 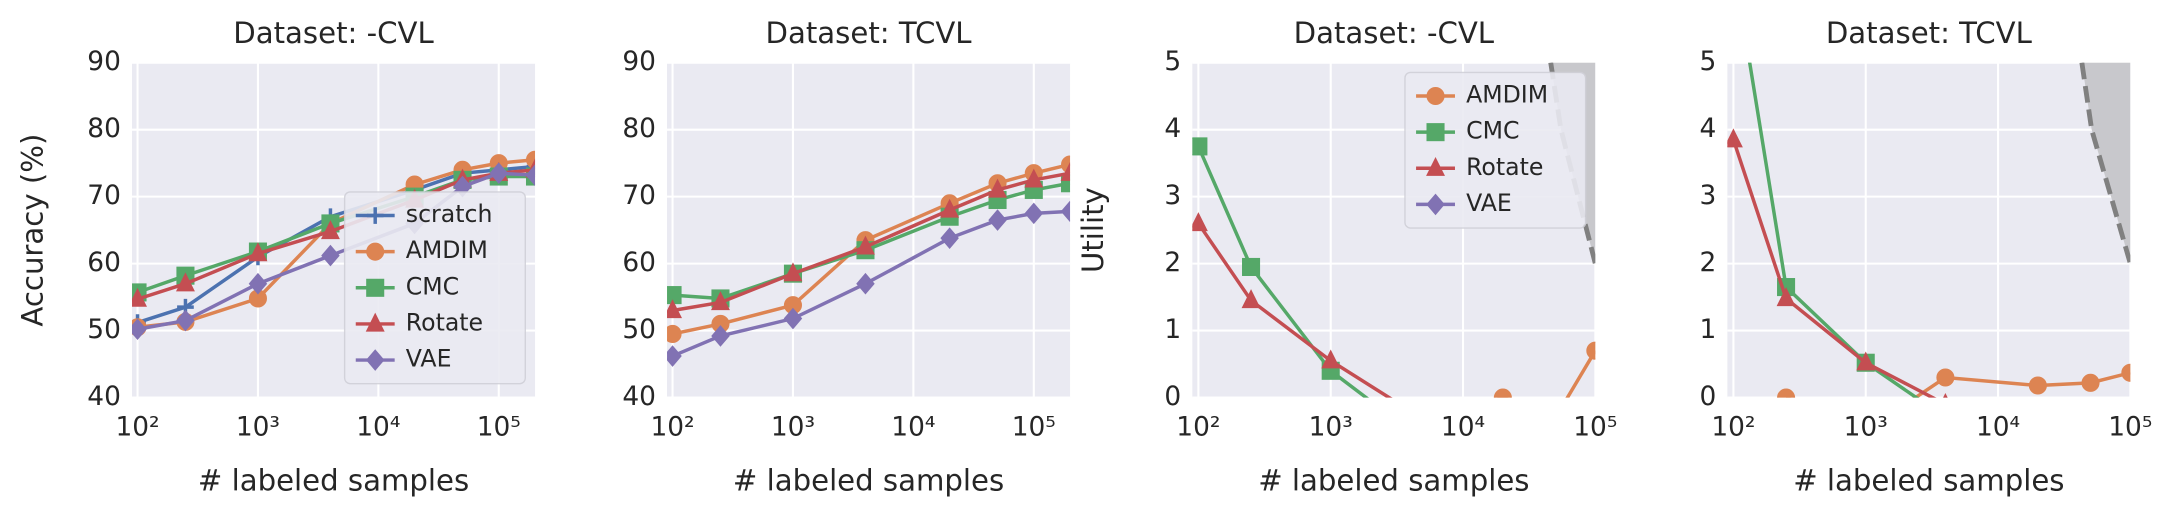 What do you see at coordinates (1998, 427) in the screenshot?
I see `x-tick-label: 10⁴` at bounding box center [1998, 427].